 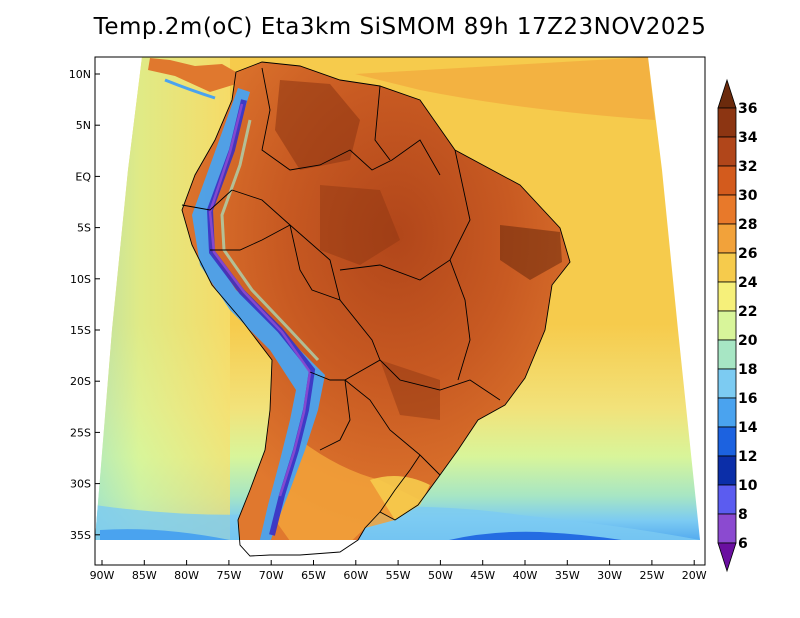 I want to click on colorbar-label: 26, so click(x=747, y=254).